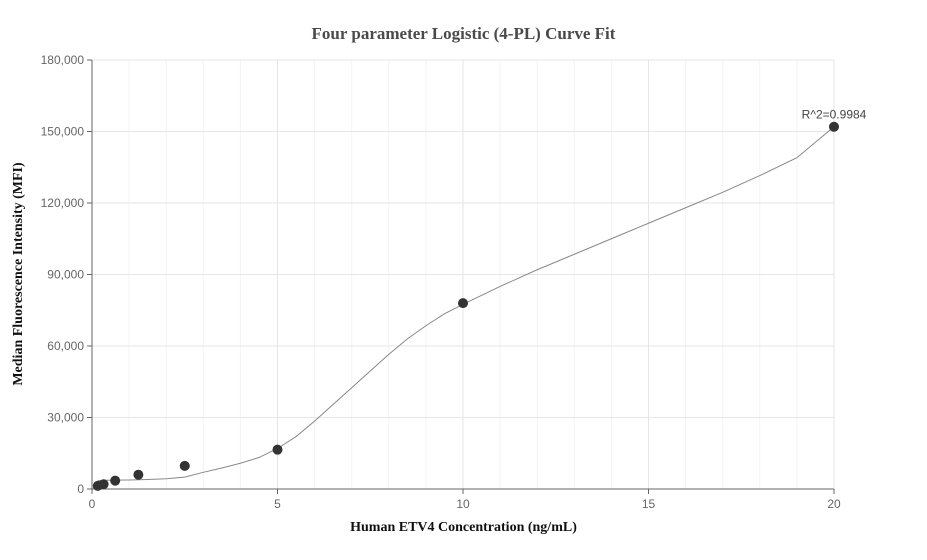 This screenshot has width=927, height=560. Describe the element at coordinates (834, 115) in the screenshot. I see `r-squared-annotation: R^2=0.9984` at that location.